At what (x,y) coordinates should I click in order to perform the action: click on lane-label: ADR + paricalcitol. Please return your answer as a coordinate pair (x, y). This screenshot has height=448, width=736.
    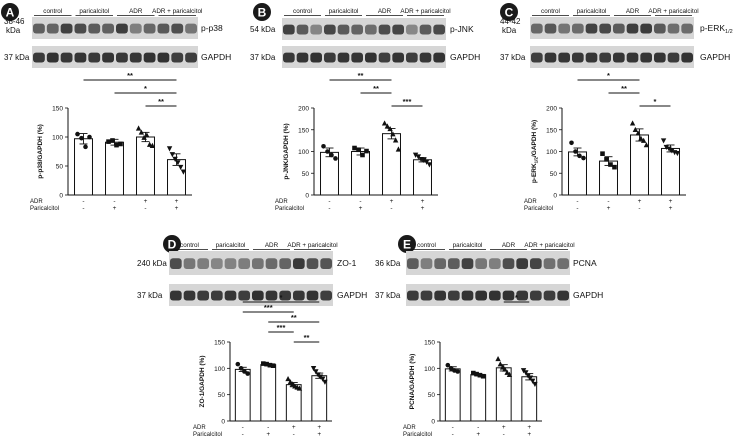
    Looking at the image, I should click on (177, 11).